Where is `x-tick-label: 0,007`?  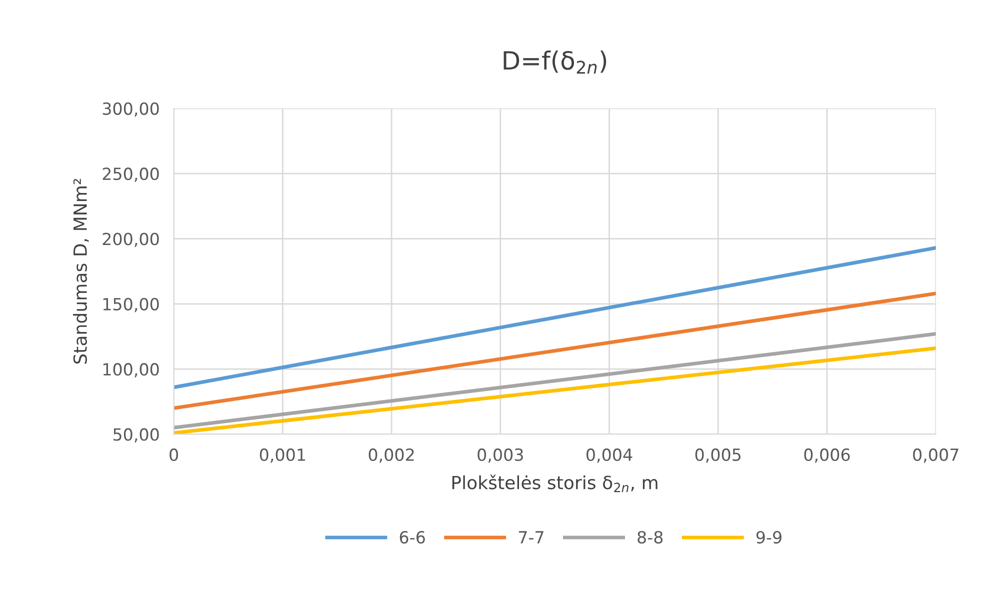
x-tick-label: 0,007 is located at coordinates (935, 455).